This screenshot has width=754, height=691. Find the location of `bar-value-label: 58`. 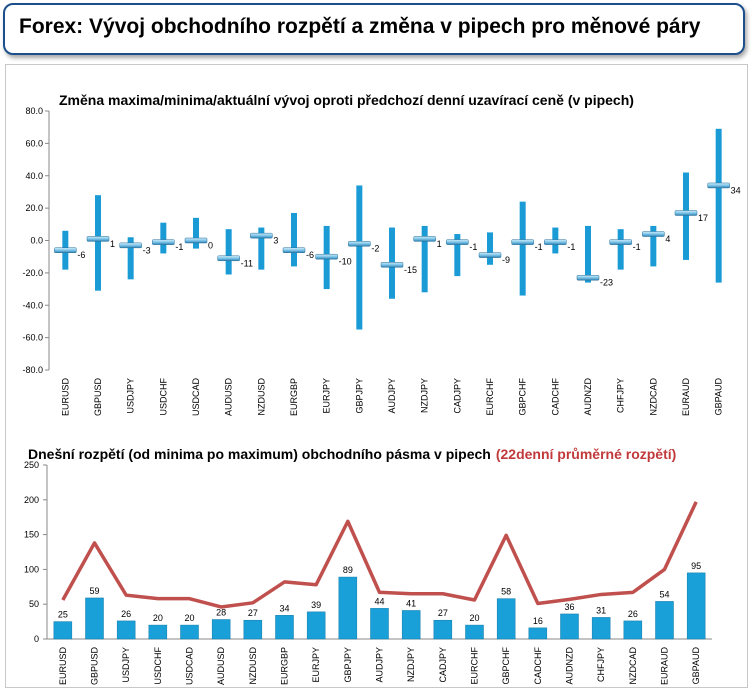

bar-value-label: 58 is located at coordinates (506, 592).